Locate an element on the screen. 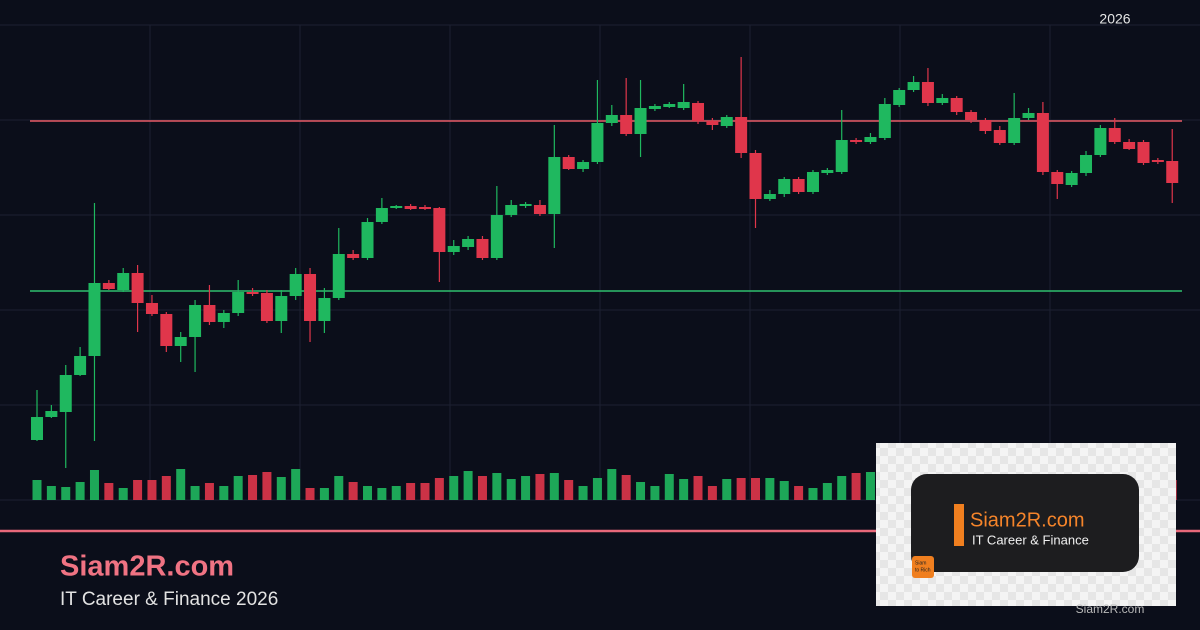  logo-title: Siam2R.com is located at coordinates (1027, 520).